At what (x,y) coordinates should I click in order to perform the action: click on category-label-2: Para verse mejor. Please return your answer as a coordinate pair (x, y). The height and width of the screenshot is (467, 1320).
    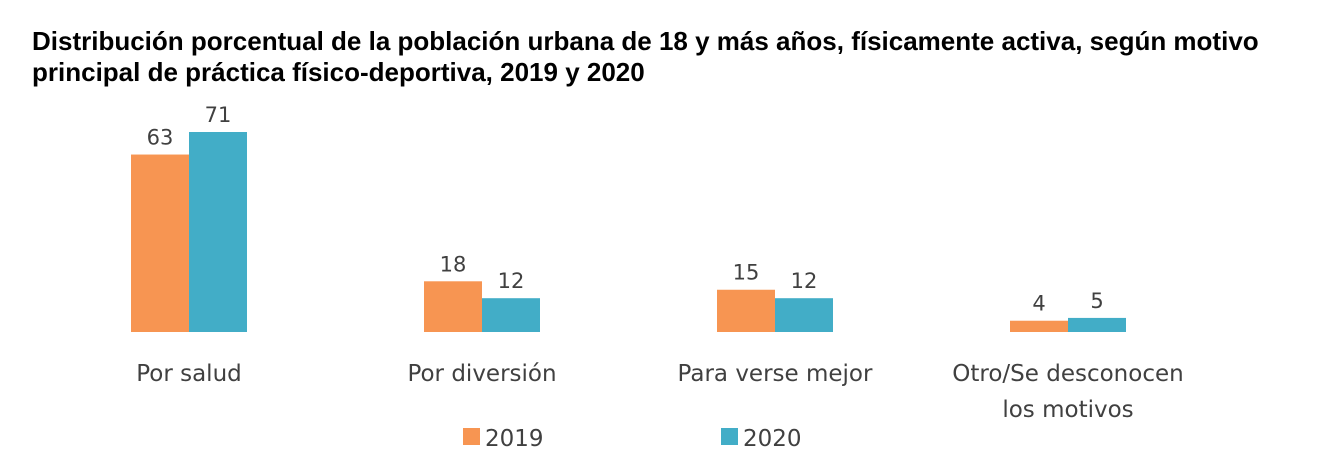
    Looking at the image, I should click on (775, 374).